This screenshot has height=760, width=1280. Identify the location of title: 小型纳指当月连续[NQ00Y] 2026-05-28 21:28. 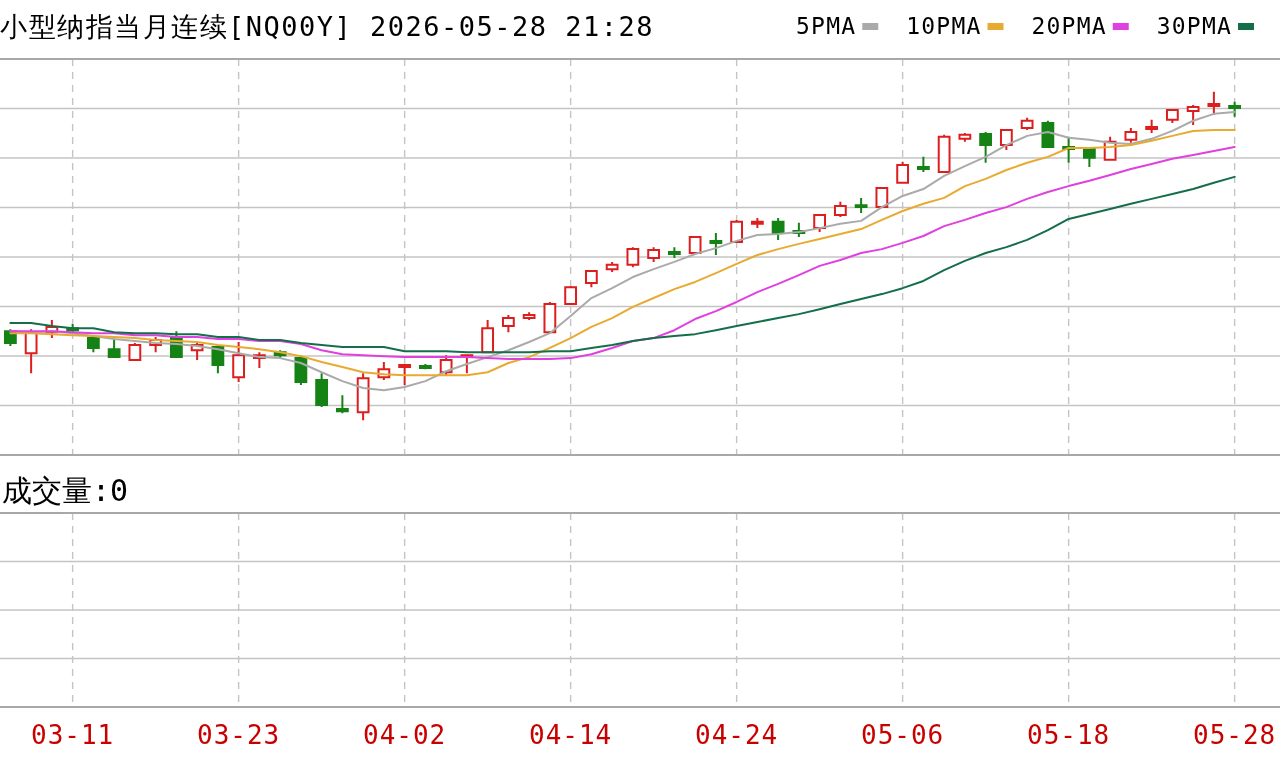
(327, 26).